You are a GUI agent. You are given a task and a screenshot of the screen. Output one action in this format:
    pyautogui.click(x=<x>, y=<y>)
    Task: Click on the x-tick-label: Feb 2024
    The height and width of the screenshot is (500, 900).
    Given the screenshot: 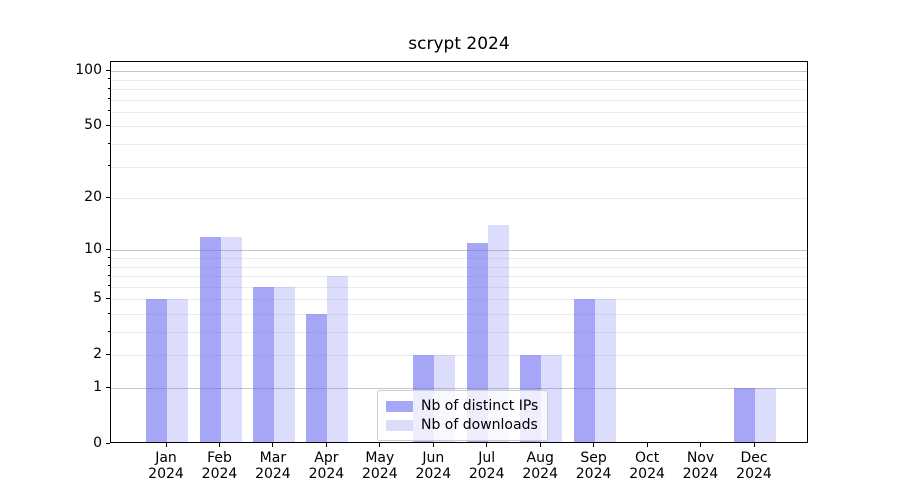 What is the action you would take?
    pyautogui.click(x=219, y=466)
    